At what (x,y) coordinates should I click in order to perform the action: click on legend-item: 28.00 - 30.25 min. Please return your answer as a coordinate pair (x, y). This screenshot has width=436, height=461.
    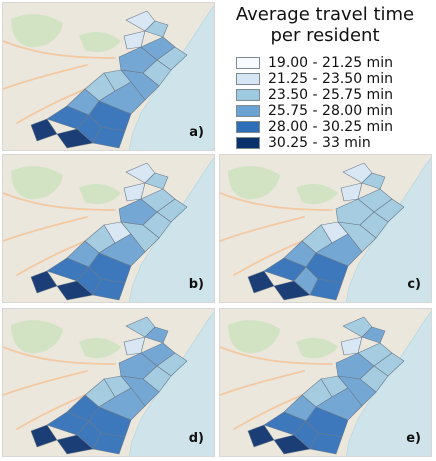
    Looking at the image, I should click on (332, 127).